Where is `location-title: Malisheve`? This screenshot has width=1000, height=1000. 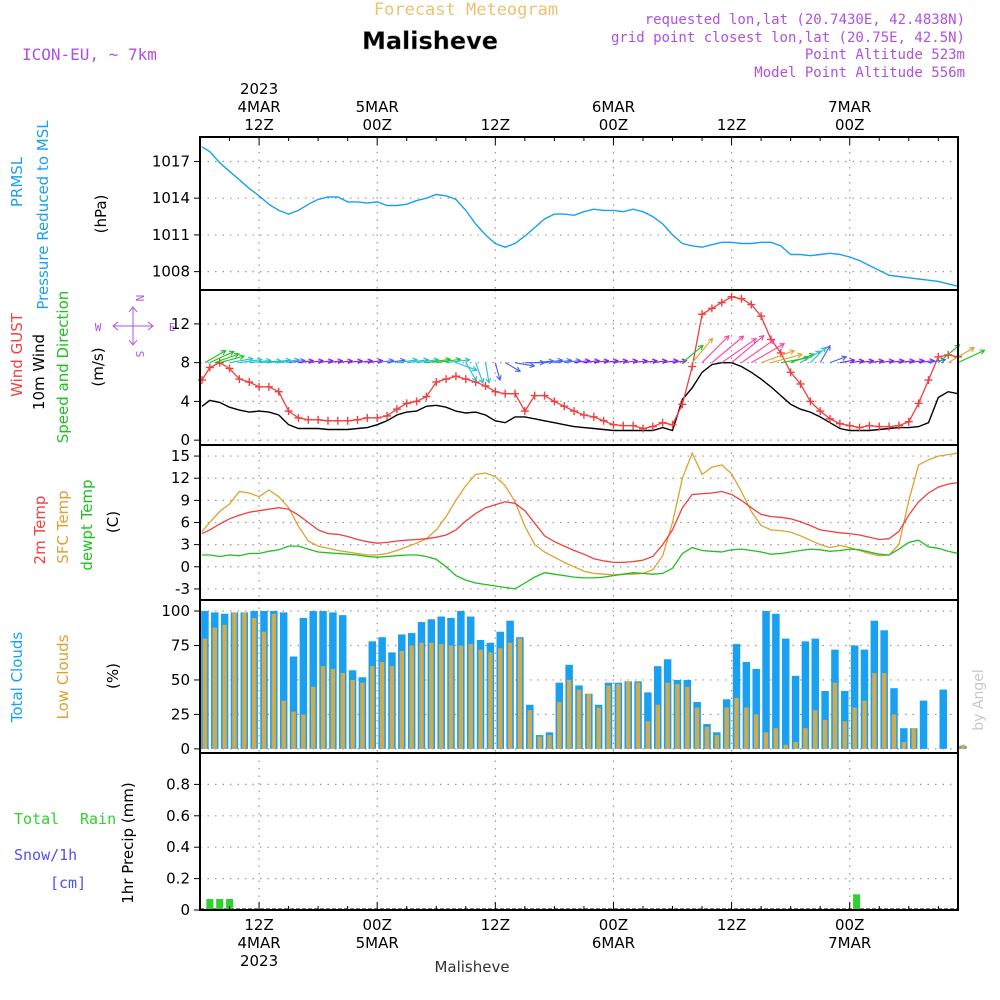
location-title: Malisheve is located at coordinates (430, 41).